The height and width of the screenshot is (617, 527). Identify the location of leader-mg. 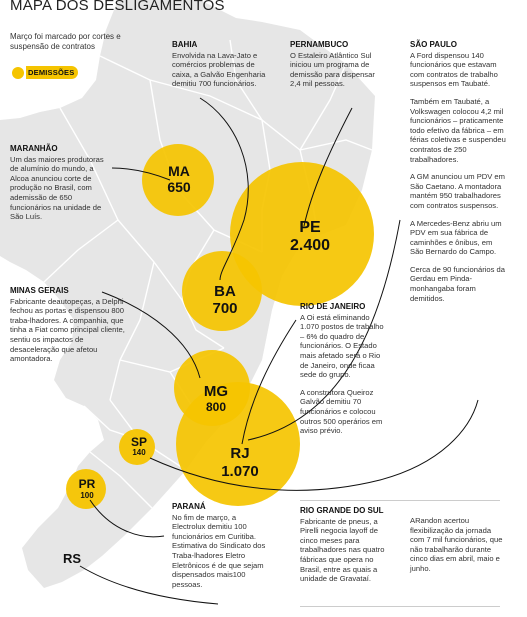
(151, 335).